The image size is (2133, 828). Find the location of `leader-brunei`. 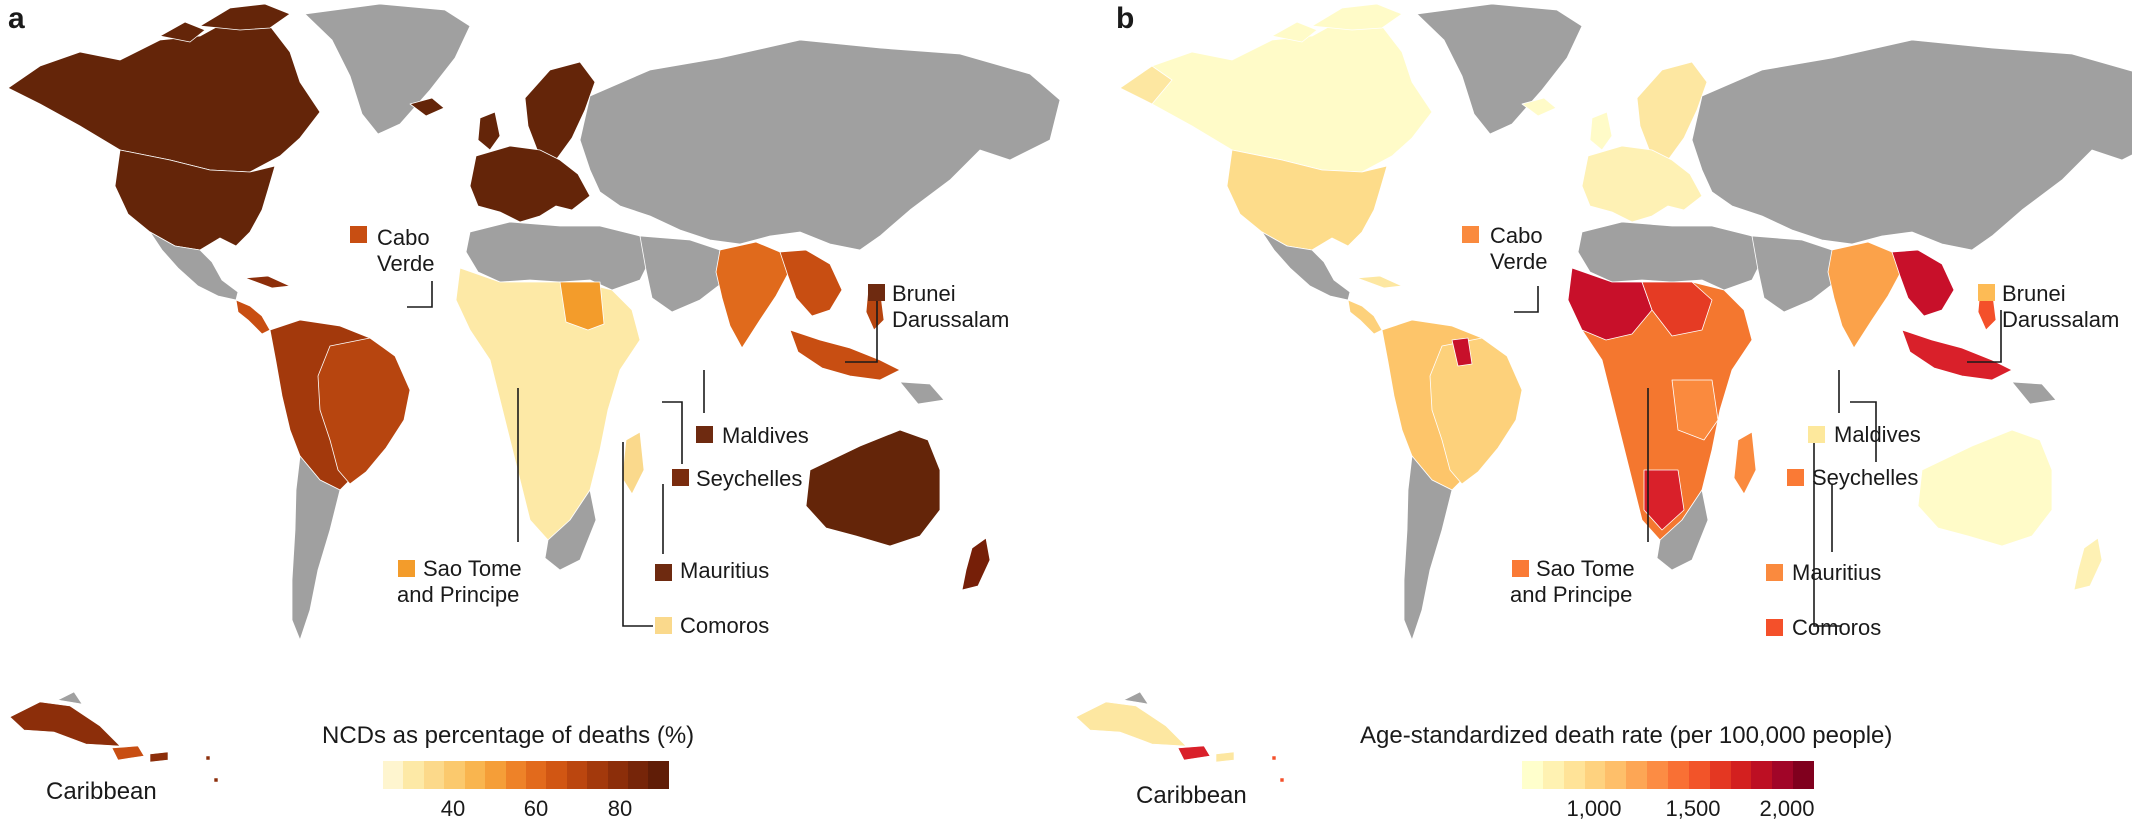

leader-brunei is located at coordinates (861, 330).